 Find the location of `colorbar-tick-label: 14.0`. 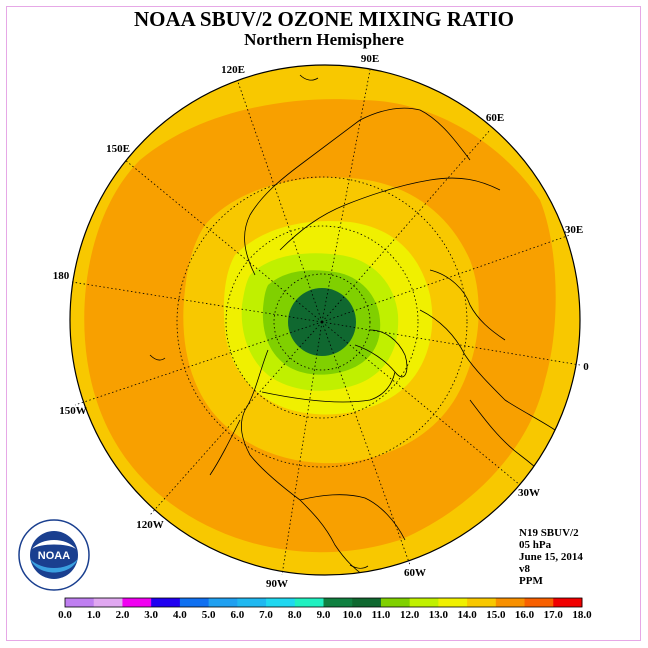

colorbar-tick-label: 14.0 is located at coordinates (467, 615).